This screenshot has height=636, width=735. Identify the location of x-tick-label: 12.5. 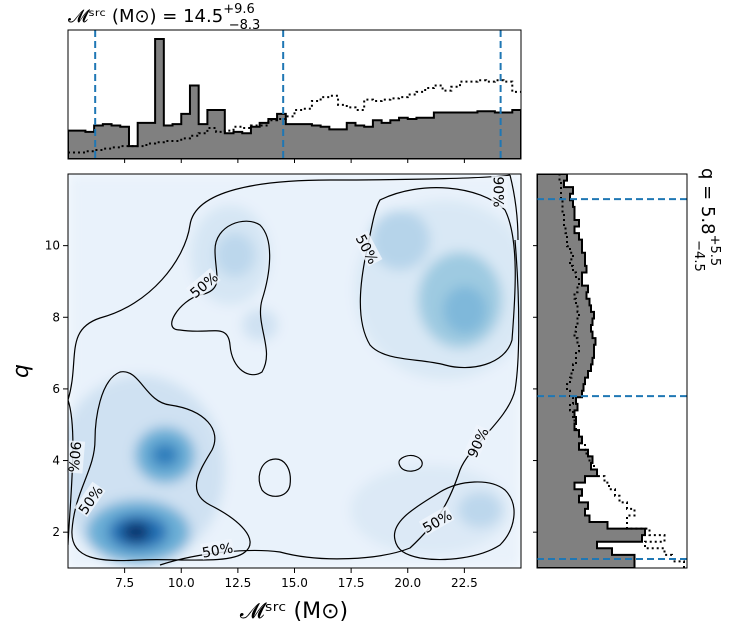
(238, 583).